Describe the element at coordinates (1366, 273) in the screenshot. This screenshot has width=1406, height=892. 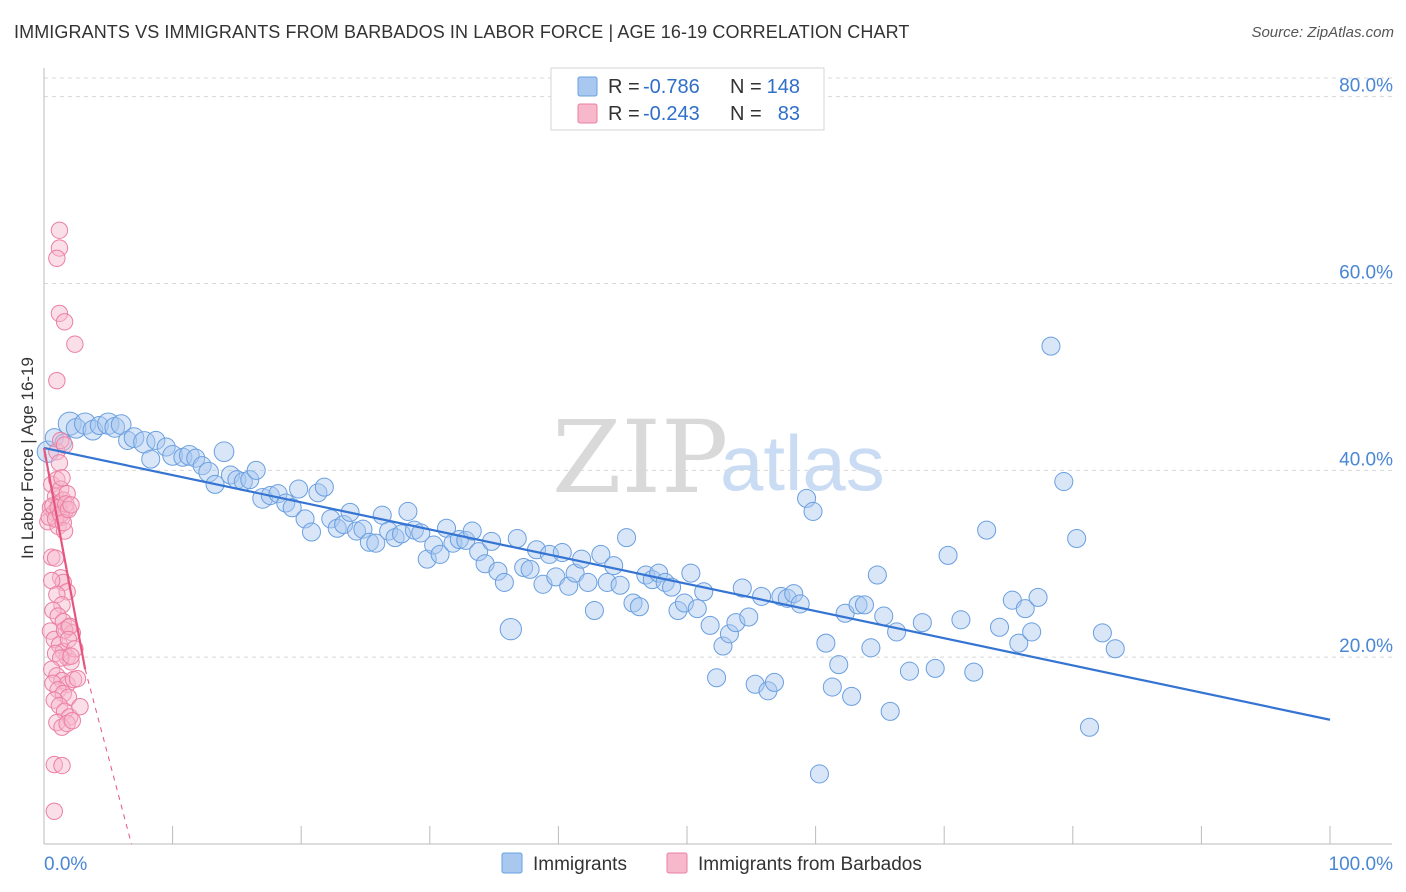
I see `y-tick-label: 60.0%` at that location.